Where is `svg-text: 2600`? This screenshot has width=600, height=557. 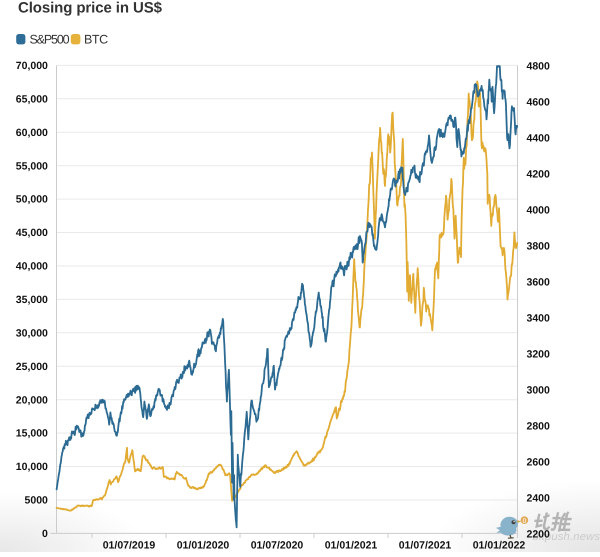 svg-text: 2600 is located at coordinates (539, 463).